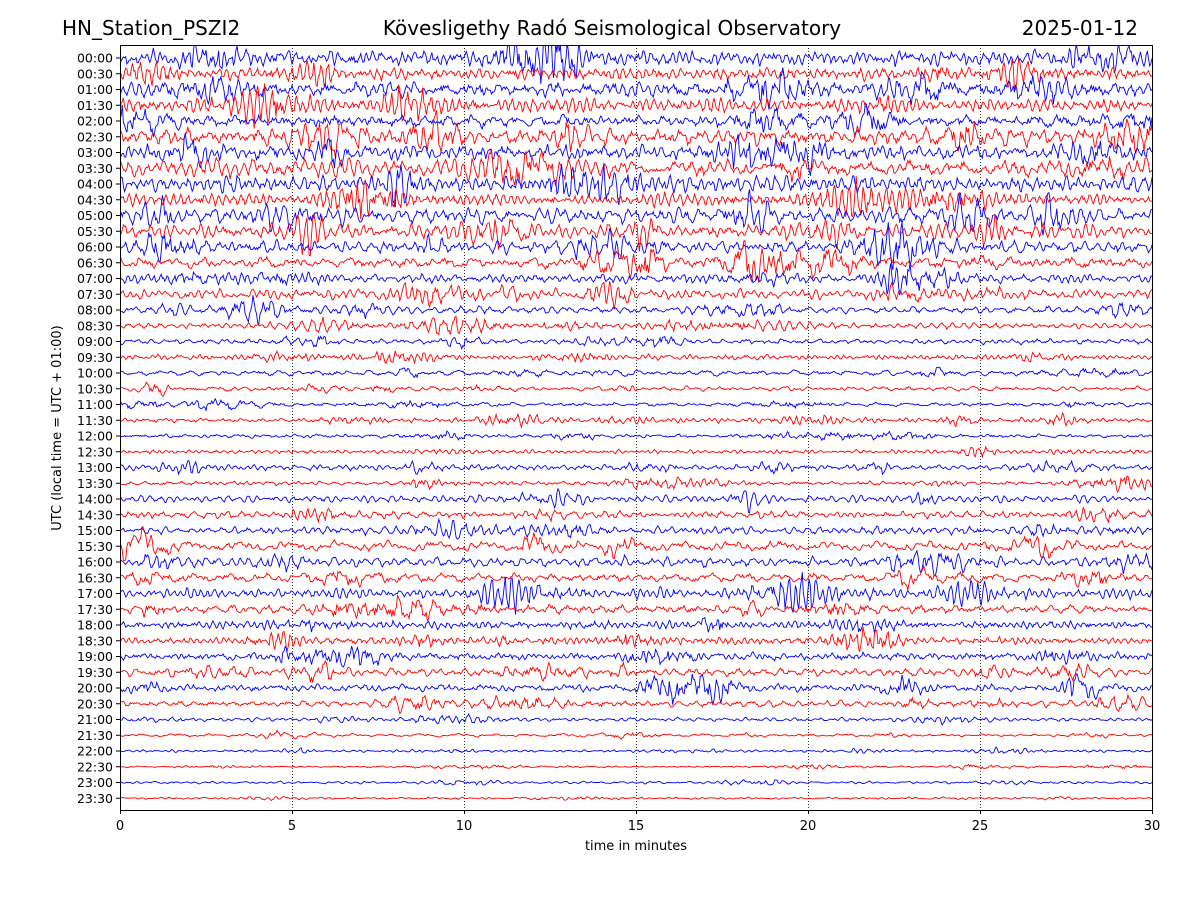 The width and height of the screenshot is (1200, 900). What do you see at coordinates (95, 58) in the screenshot?
I see `y-tick-label: 00:00` at bounding box center [95, 58].